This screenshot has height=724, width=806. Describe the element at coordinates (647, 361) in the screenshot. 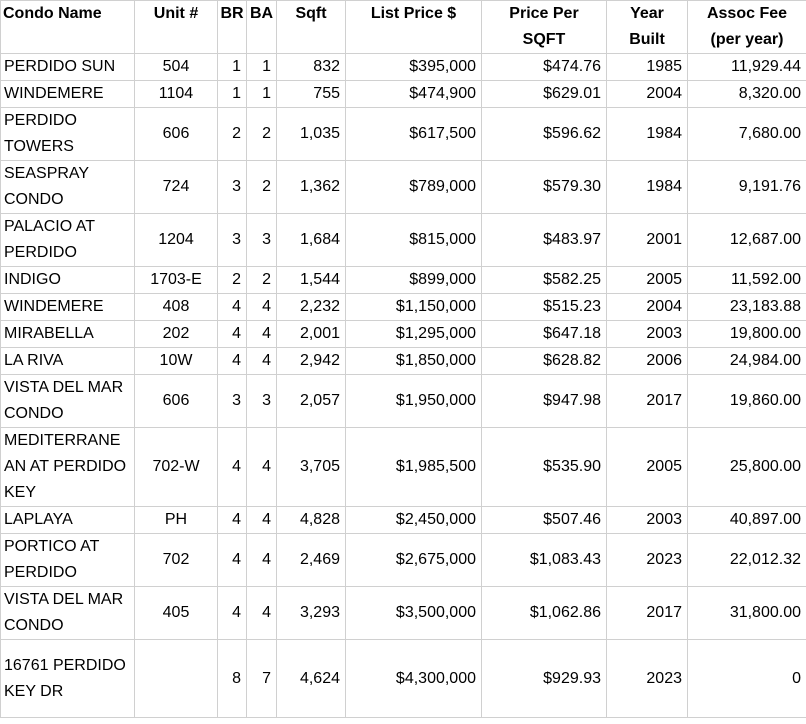

I see `cell-year-built: 2006` at that location.